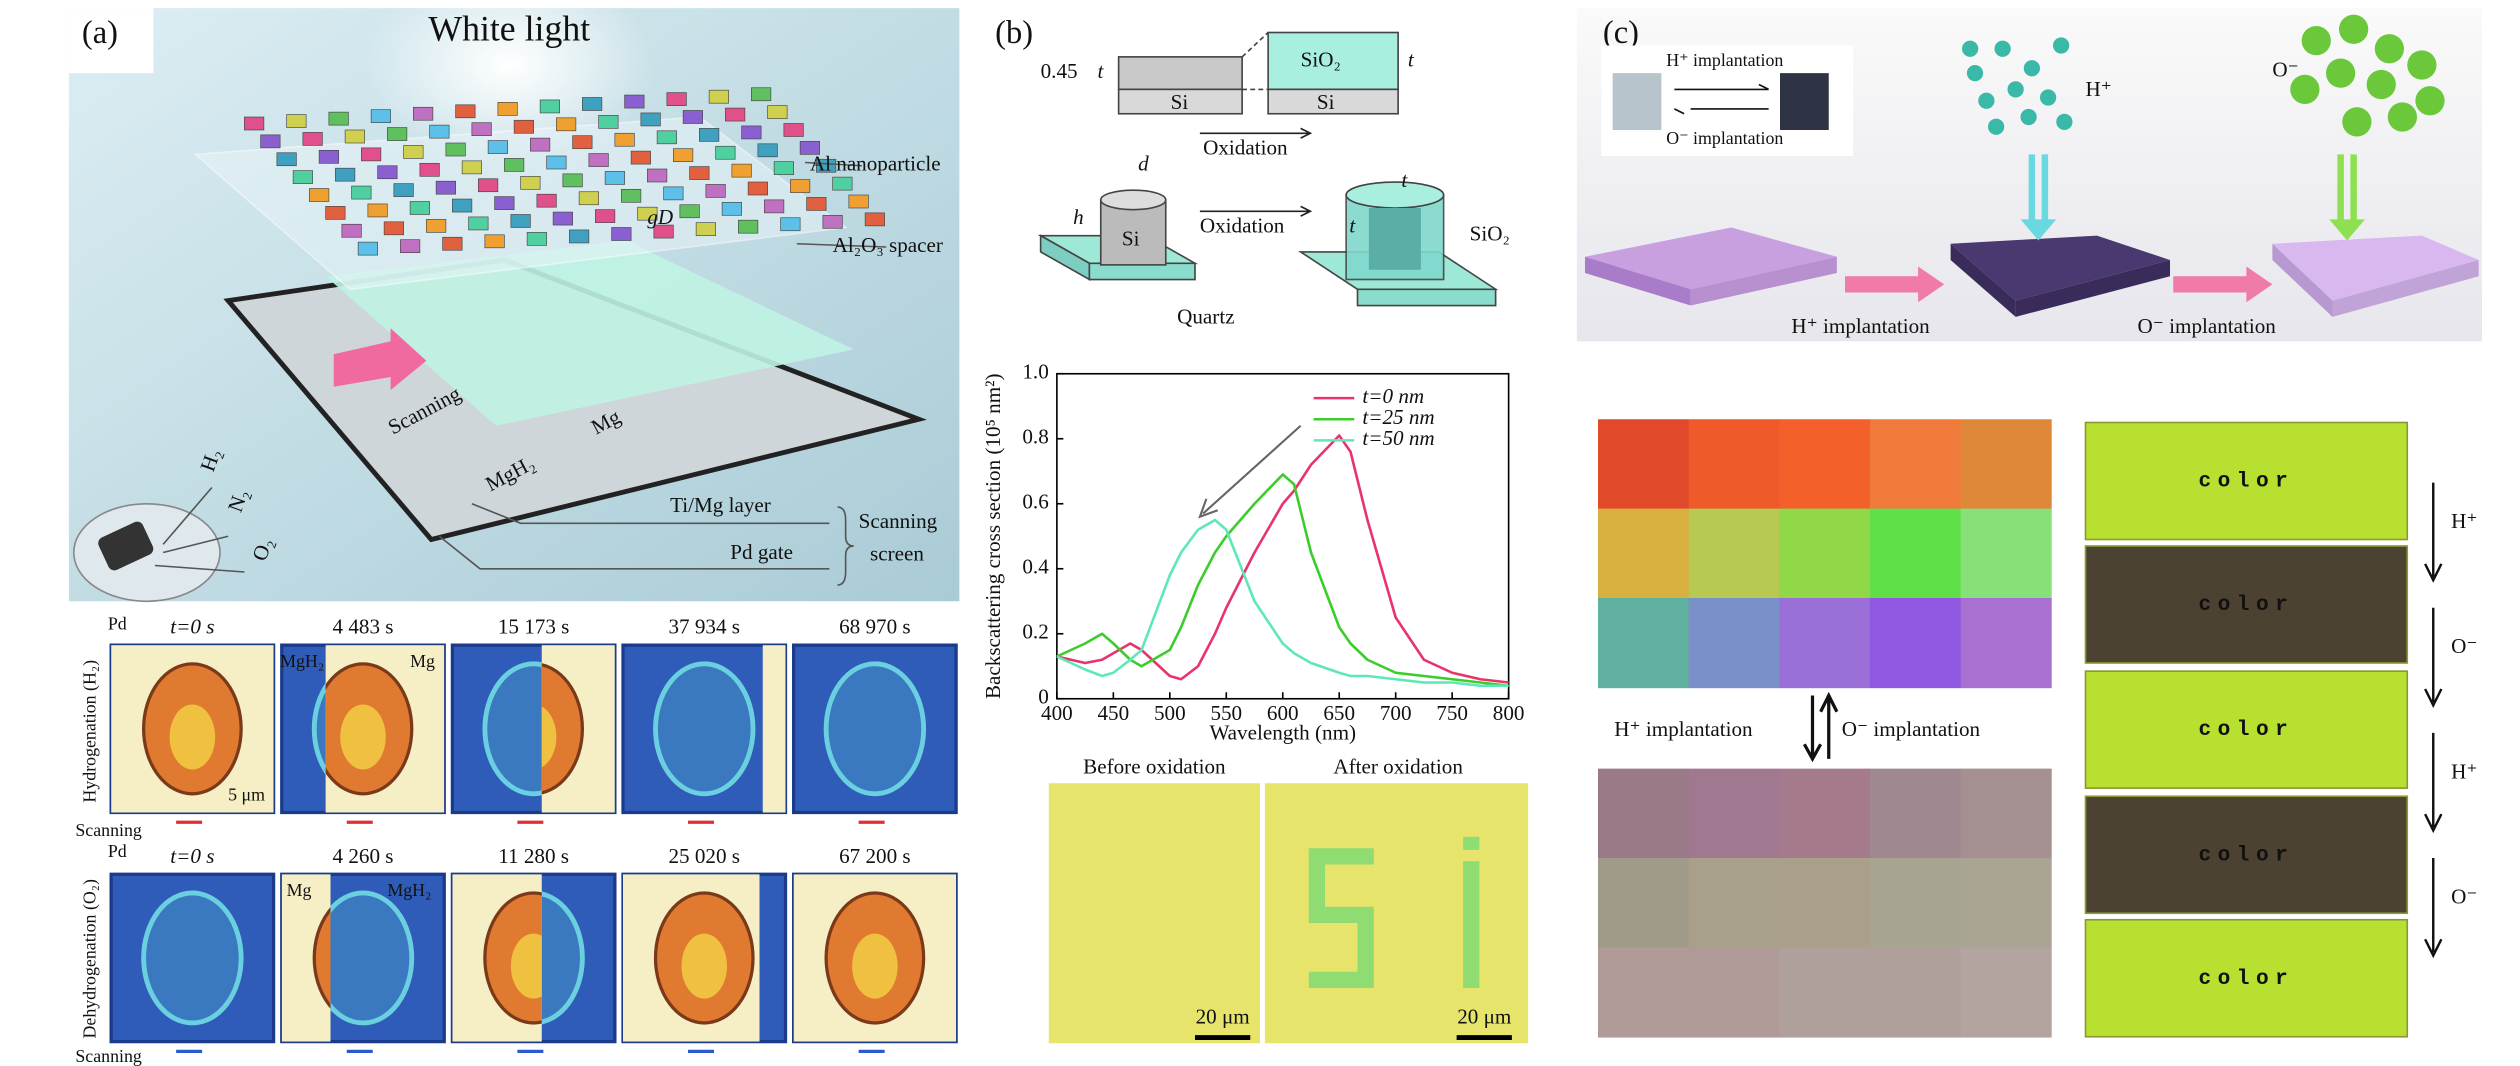 The width and height of the screenshot is (2520, 1066). I want to click on panel-c-shape: color color color color color, so click(2246, 729).